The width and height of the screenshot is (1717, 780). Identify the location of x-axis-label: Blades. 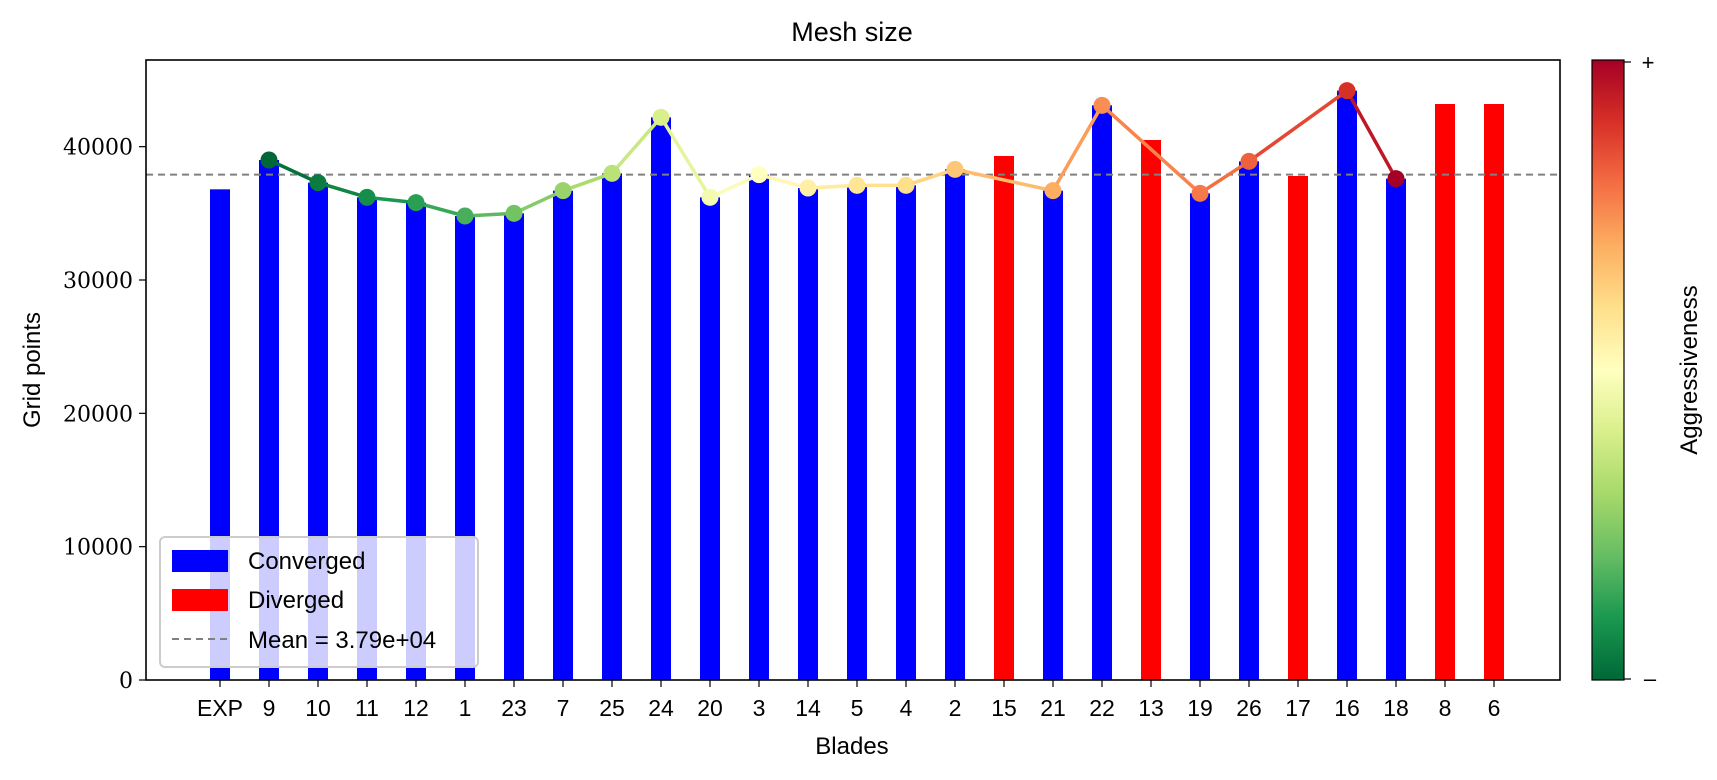
(851, 746).